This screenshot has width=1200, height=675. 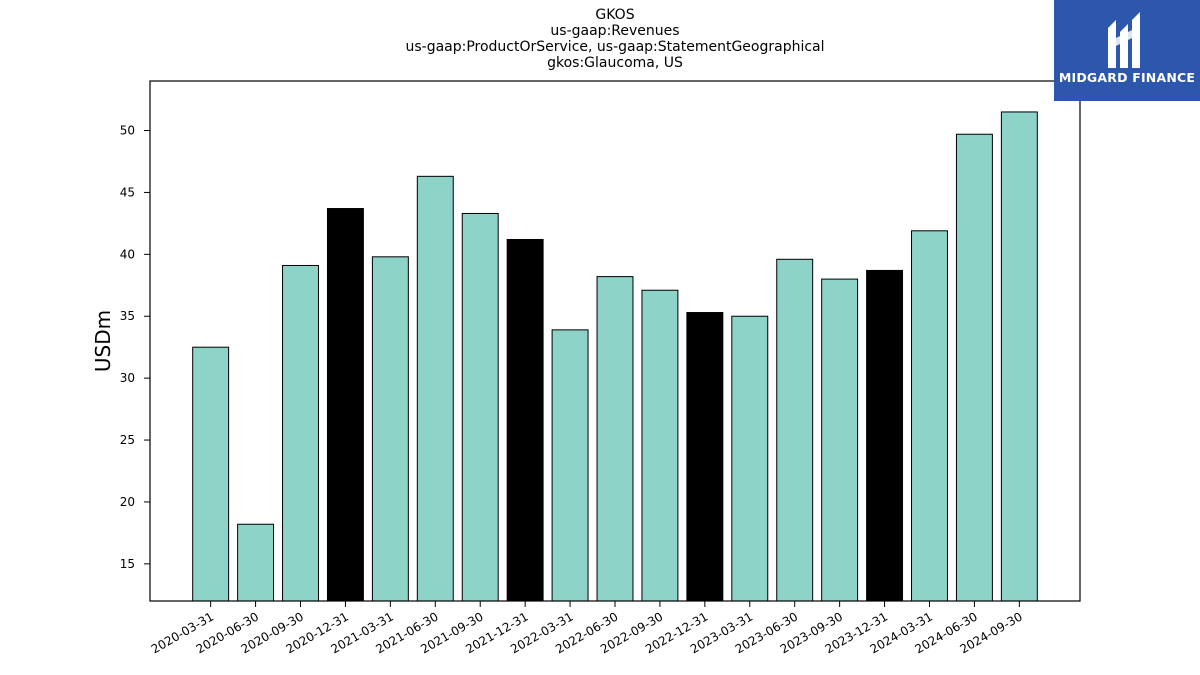 I want to click on y-axis: 15 20 25 30 35 40 45 50, so click(x=135, y=347).